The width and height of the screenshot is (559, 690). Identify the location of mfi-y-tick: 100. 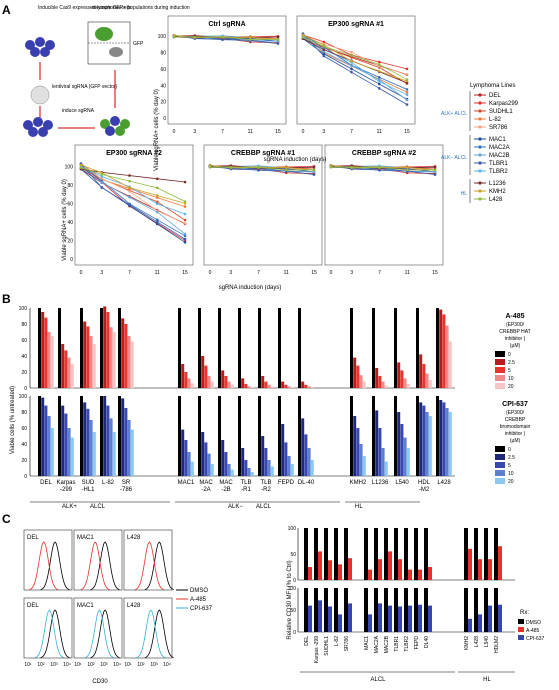
(292, 529).